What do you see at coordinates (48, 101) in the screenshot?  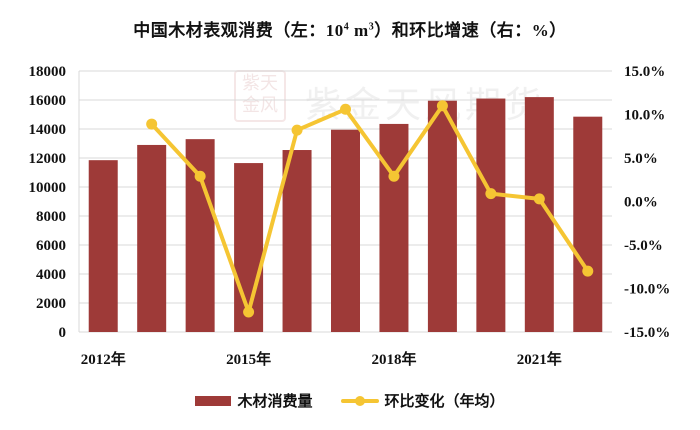 I see `left-axis-tick: 16000` at bounding box center [48, 101].